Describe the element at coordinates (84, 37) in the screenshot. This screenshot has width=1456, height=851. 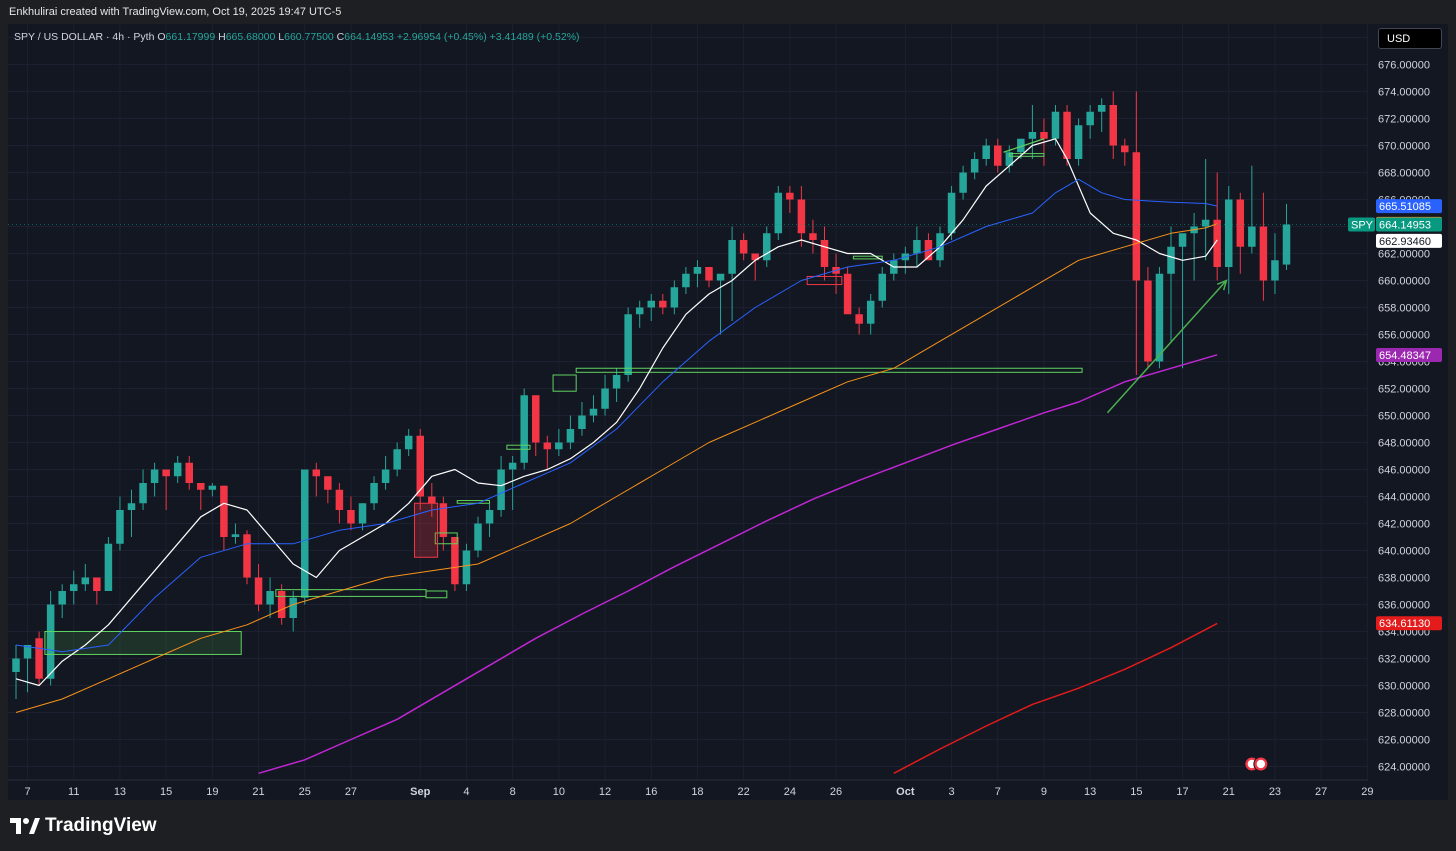
I see `symbol-label: SPY / US DOLLAR · 4h · Pyth` at that location.